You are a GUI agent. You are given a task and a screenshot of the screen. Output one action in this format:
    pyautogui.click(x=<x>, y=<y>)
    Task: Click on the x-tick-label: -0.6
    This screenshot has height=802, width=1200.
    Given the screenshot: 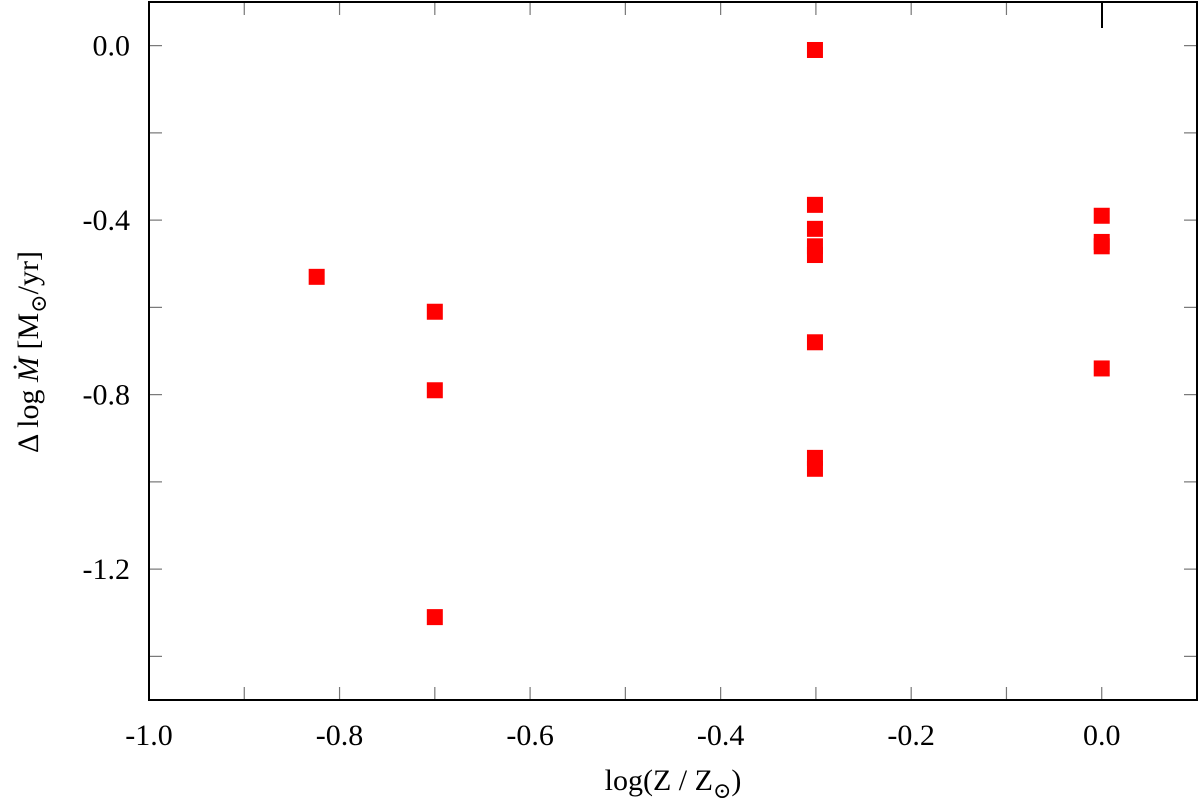 What is the action you would take?
    pyautogui.click(x=530, y=735)
    